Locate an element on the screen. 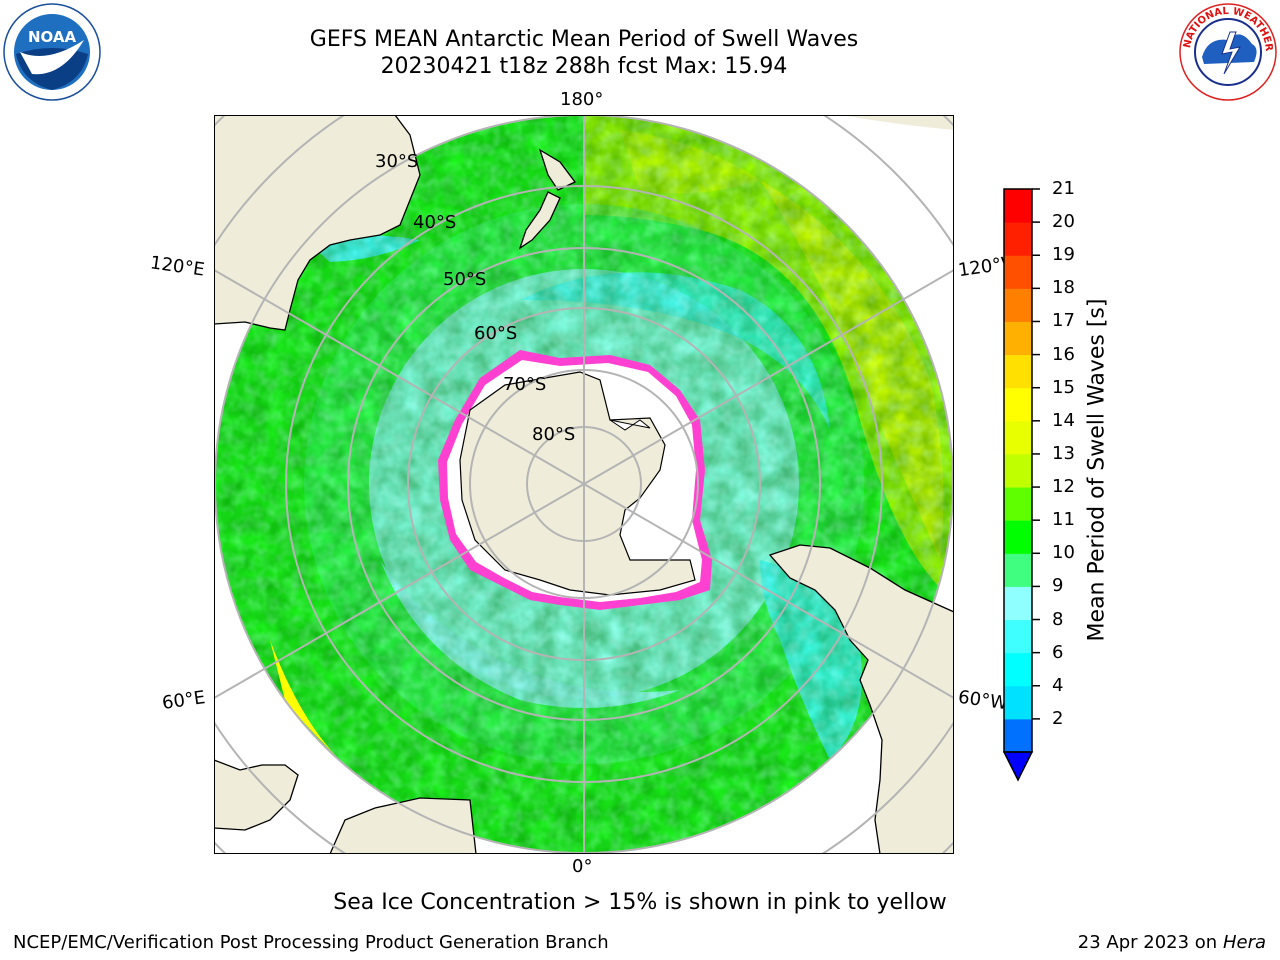 This screenshot has width=1280, height=960. antarctica is located at coordinates (575, 480).